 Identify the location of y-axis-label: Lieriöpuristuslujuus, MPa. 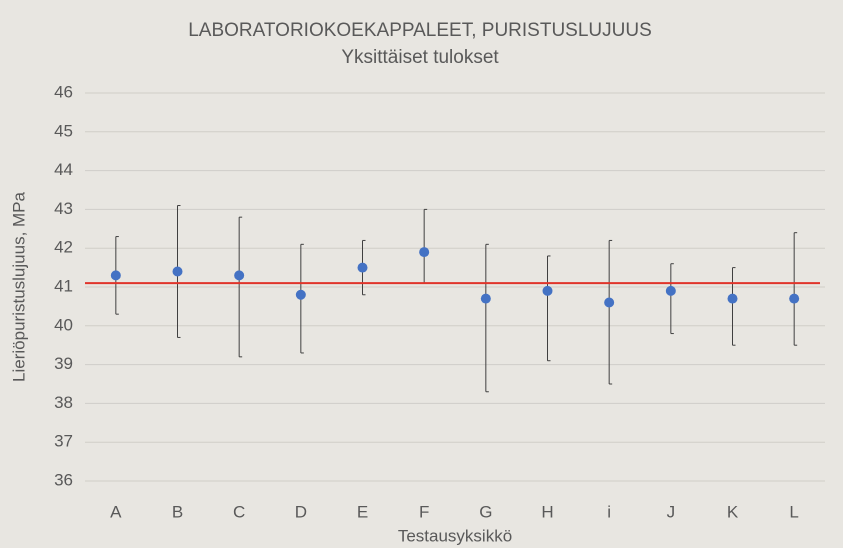
(18, 286).